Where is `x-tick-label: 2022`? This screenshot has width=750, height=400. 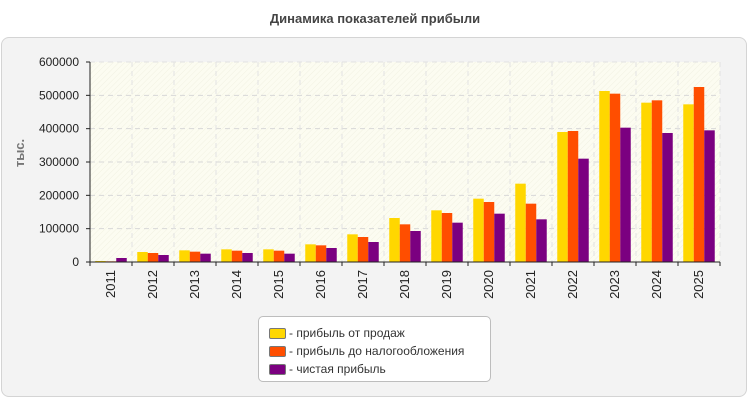
x-tick-label: 2022 is located at coordinates (572, 284).